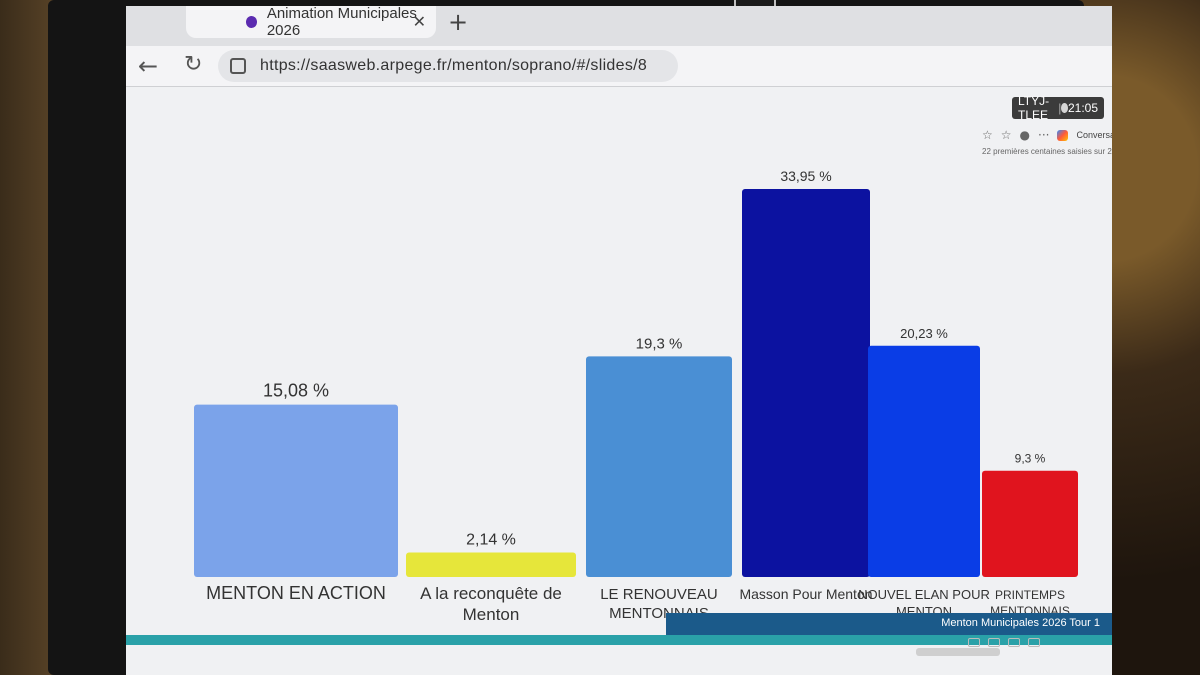  Describe the element at coordinates (958, 652) in the screenshot. I see `monitor-stand` at that location.